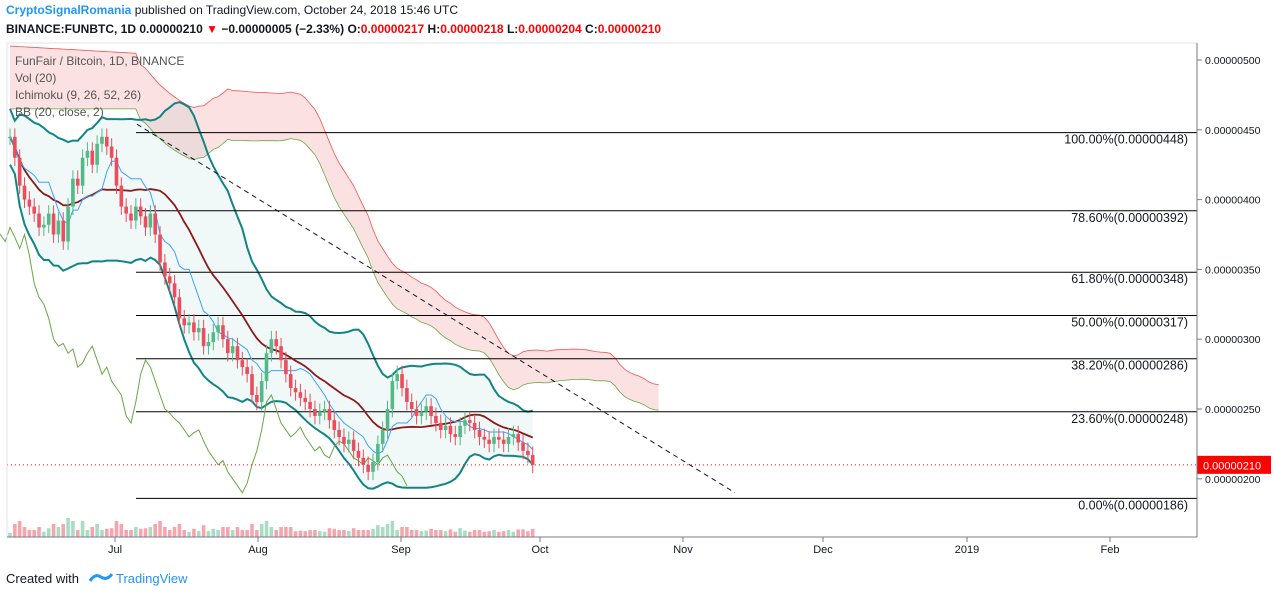  I want to click on fib-level-label: 50.00%(0.00000317), so click(1129, 322).